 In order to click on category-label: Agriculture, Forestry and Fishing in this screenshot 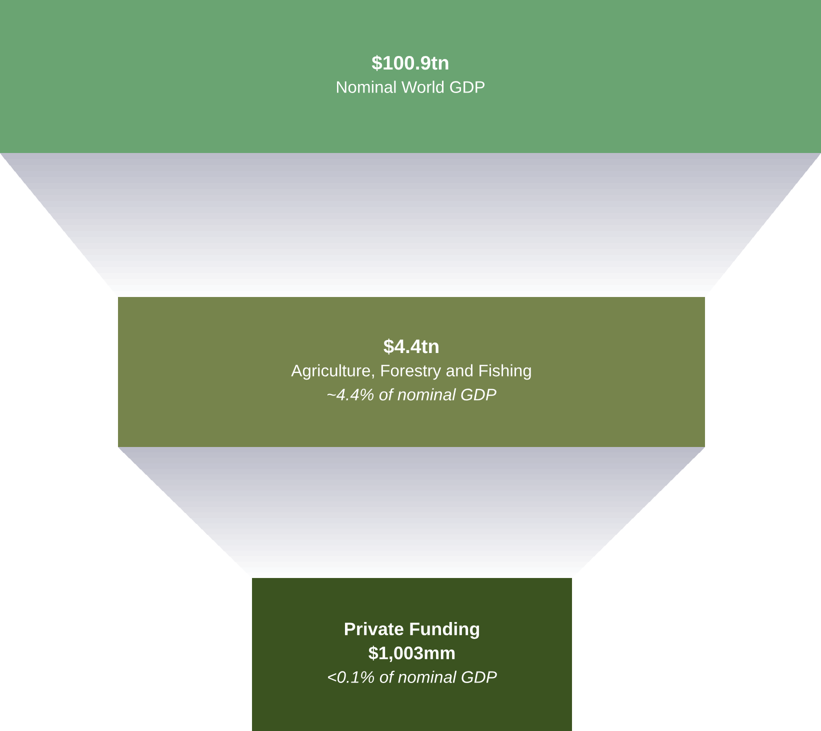, I will do `click(411, 372)`.